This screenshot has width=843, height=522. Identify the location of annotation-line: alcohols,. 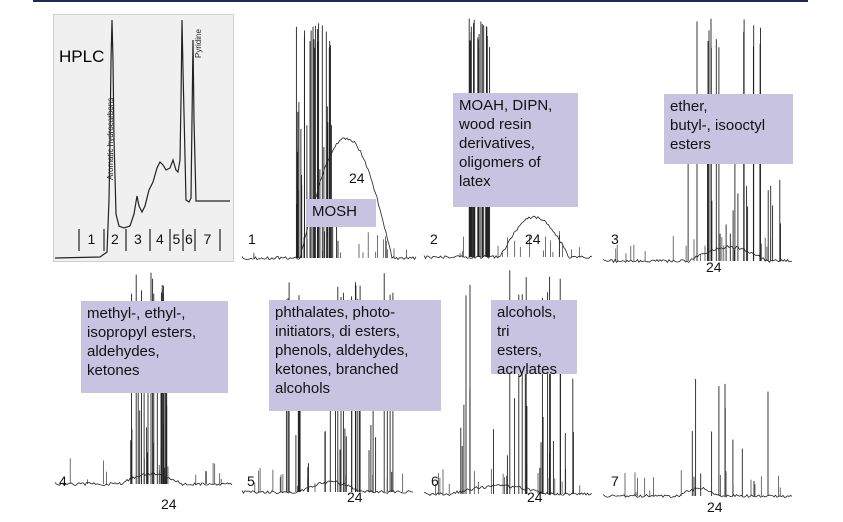
(527, 312).